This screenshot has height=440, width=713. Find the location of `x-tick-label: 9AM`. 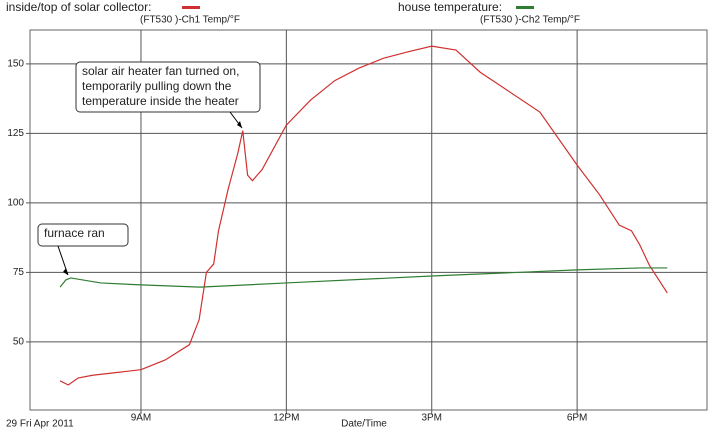

x-tick-label: 9AM is located at coordinates (141, 418).